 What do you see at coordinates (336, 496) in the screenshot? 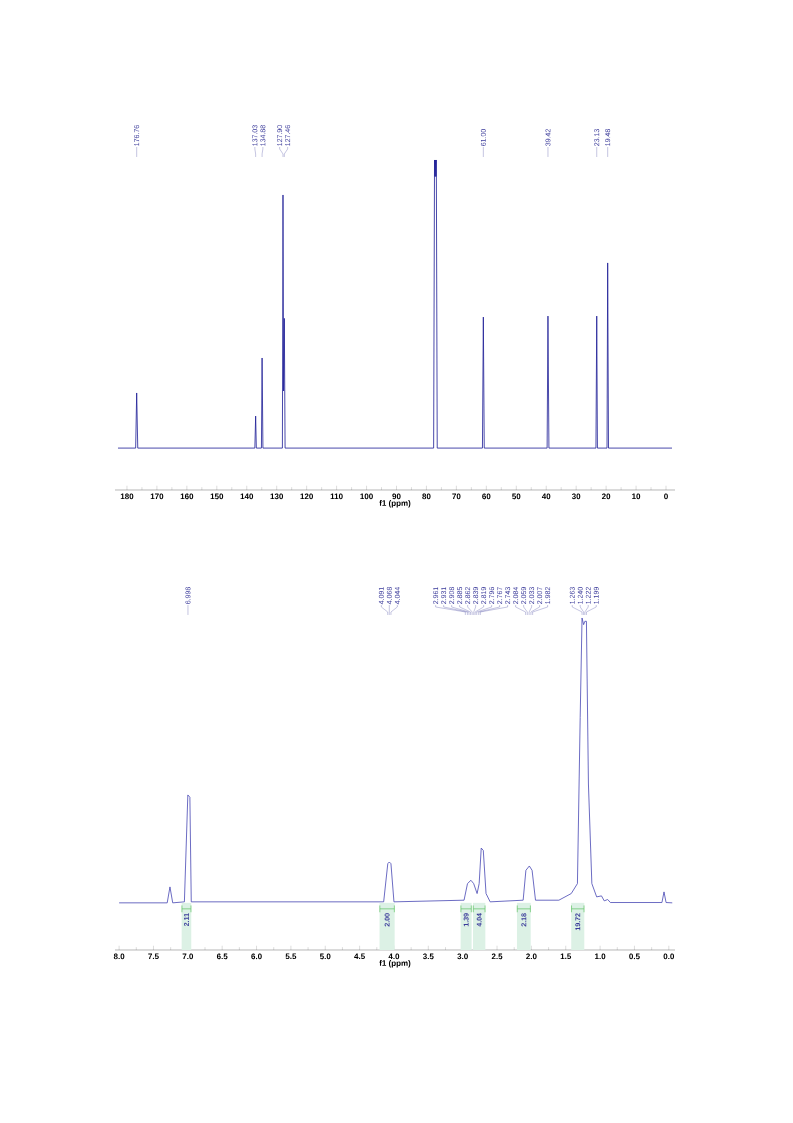
I see `x-tick-label: 110` at bounding box center [336, 496].